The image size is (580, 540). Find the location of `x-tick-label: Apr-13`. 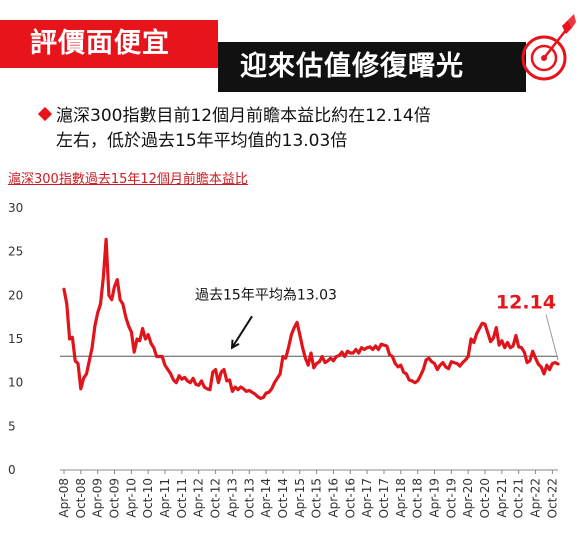

x-tick-label: Apr-13 is located at coordinates (232, 498).